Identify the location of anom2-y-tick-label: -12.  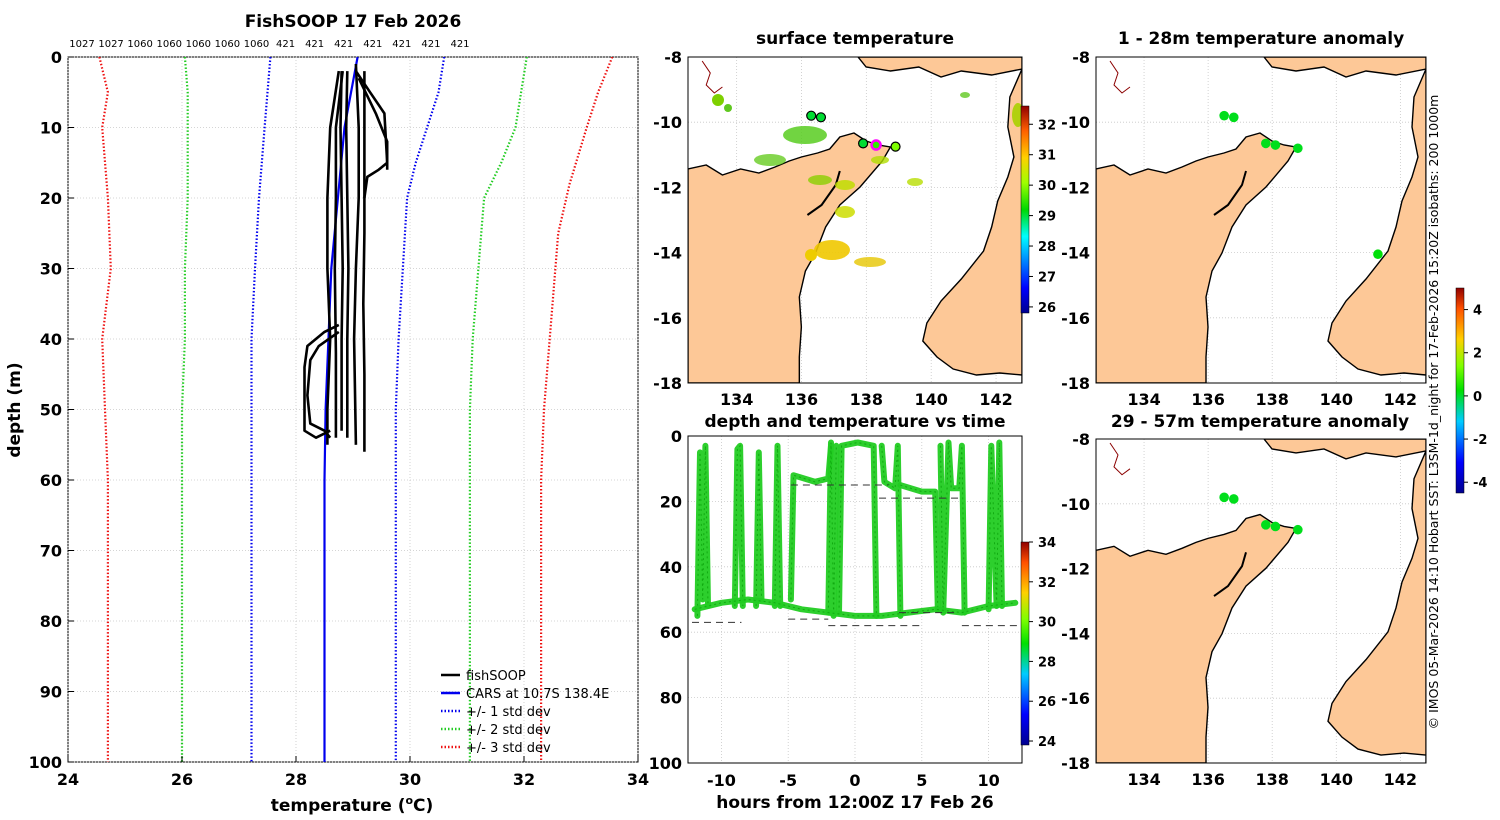
(1075, 569).